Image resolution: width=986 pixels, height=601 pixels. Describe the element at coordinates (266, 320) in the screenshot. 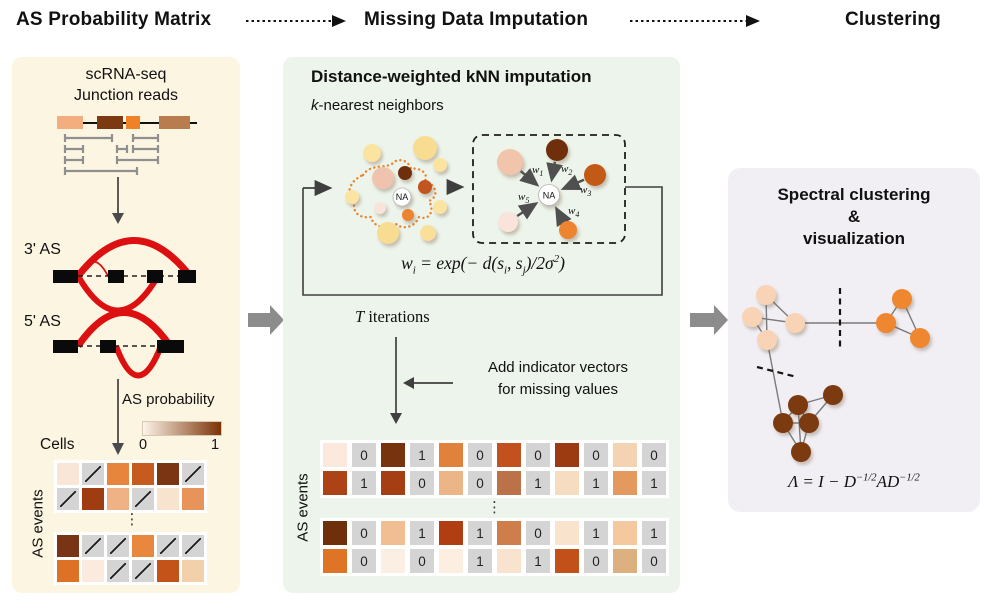

I see `flow-arrow-icon` at that location.